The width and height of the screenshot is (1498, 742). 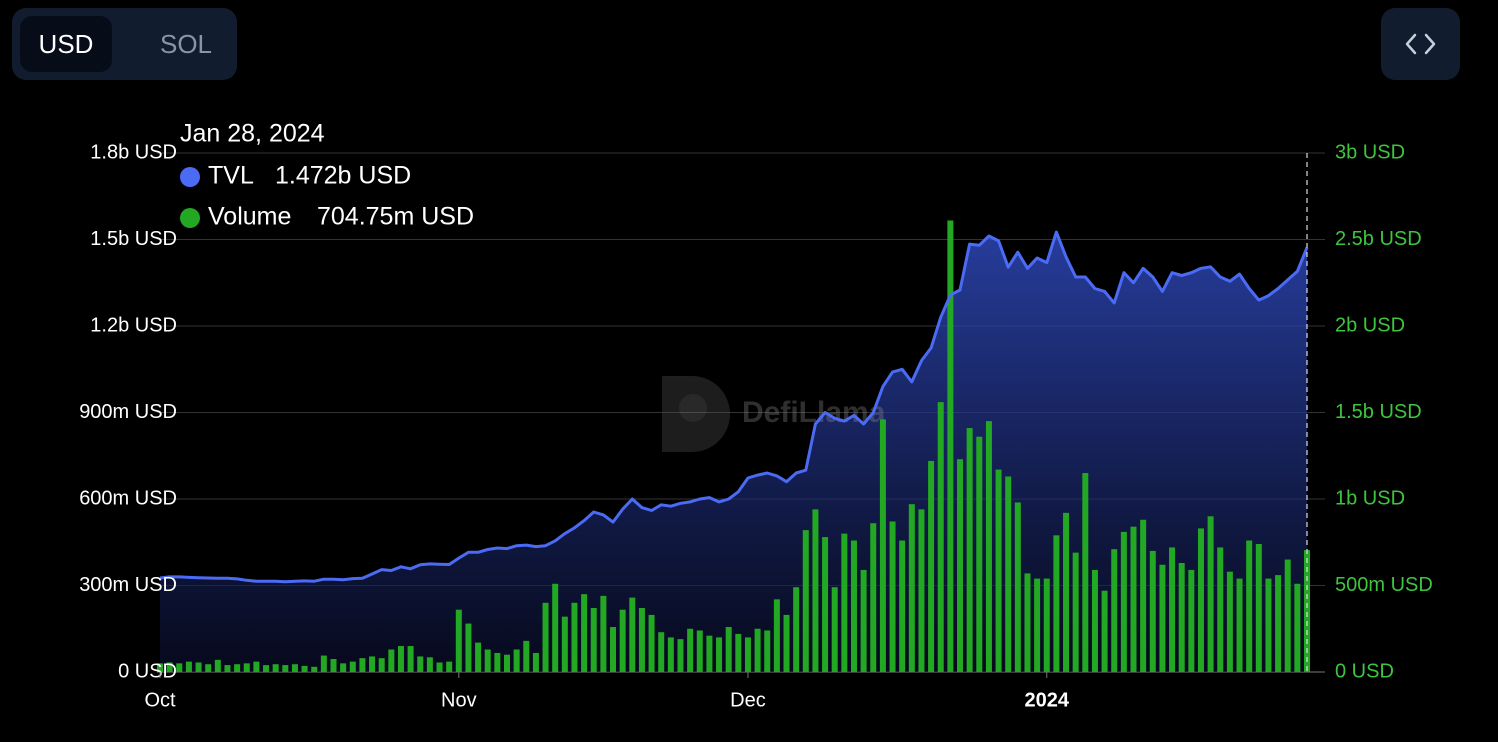 I want to click on y-tick-label: 1.8b USD, so click(x=133, y=152).